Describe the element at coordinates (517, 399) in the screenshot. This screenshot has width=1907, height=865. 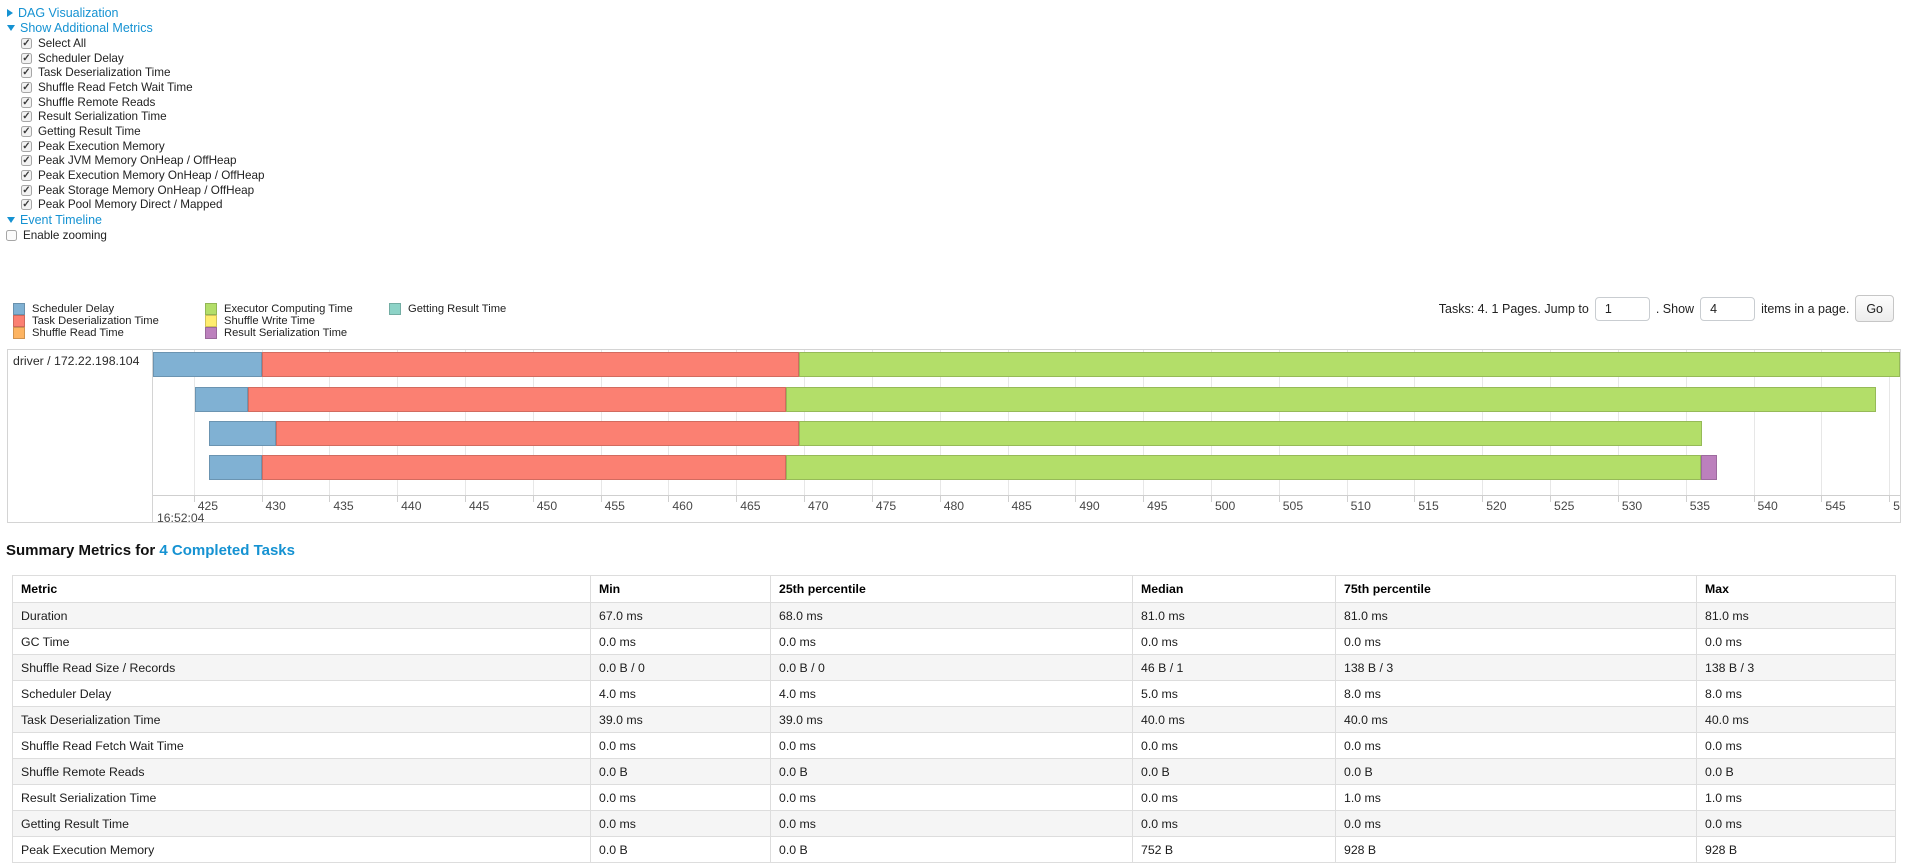
I see `task-1-segment-task-deserialization` at that location.